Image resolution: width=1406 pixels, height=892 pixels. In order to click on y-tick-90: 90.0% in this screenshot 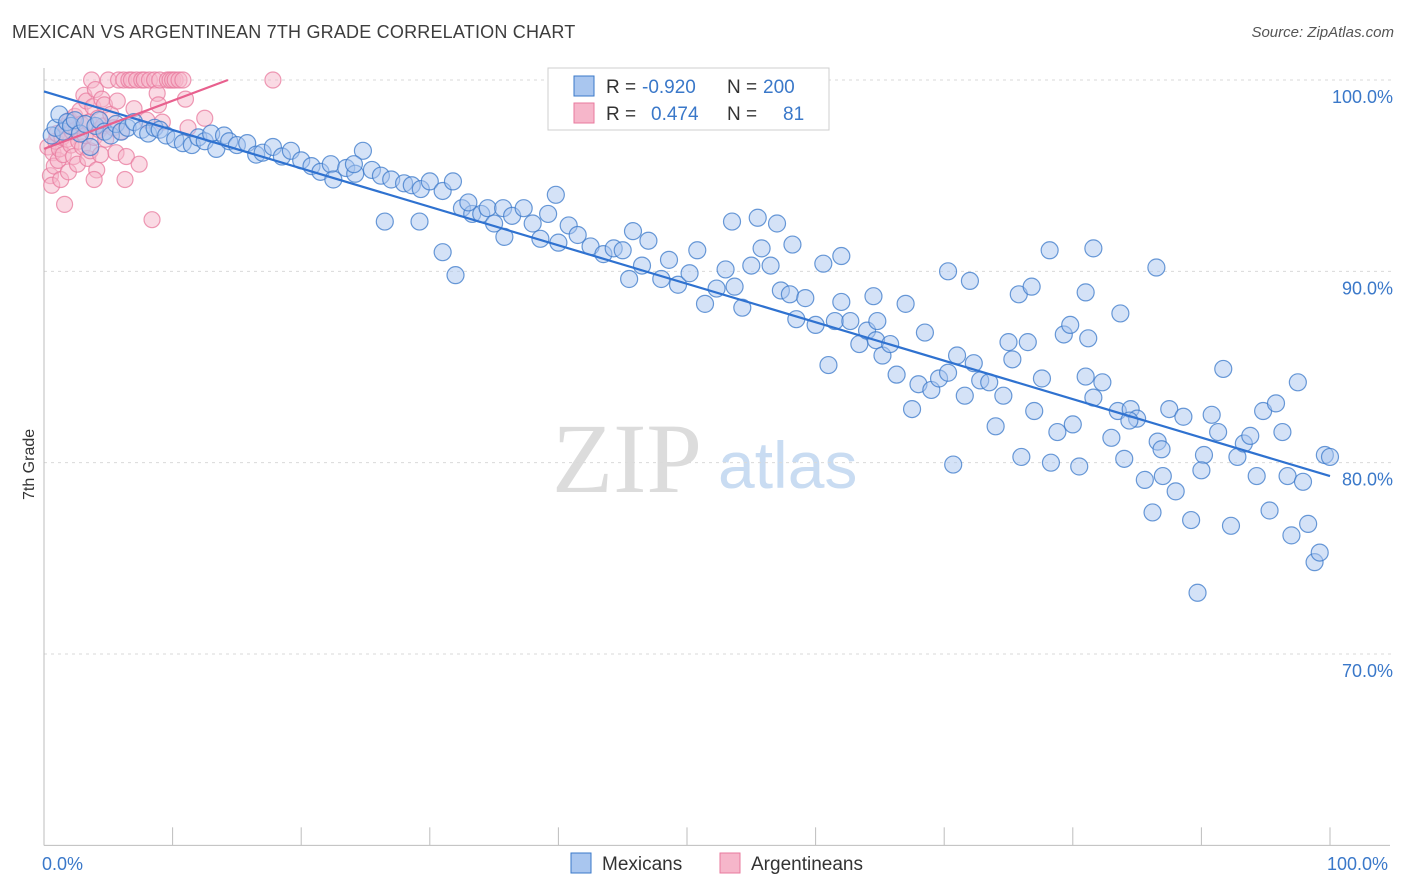, I will do `click(1367, 288)`.